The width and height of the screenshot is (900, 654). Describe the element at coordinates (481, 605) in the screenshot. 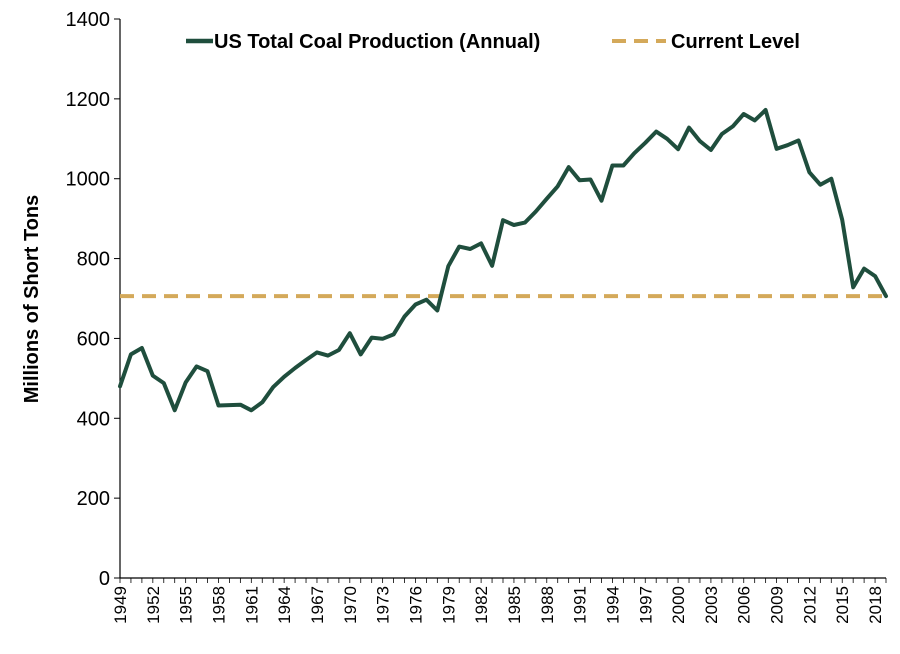

I see `x-tick-label: 1982` at that location.